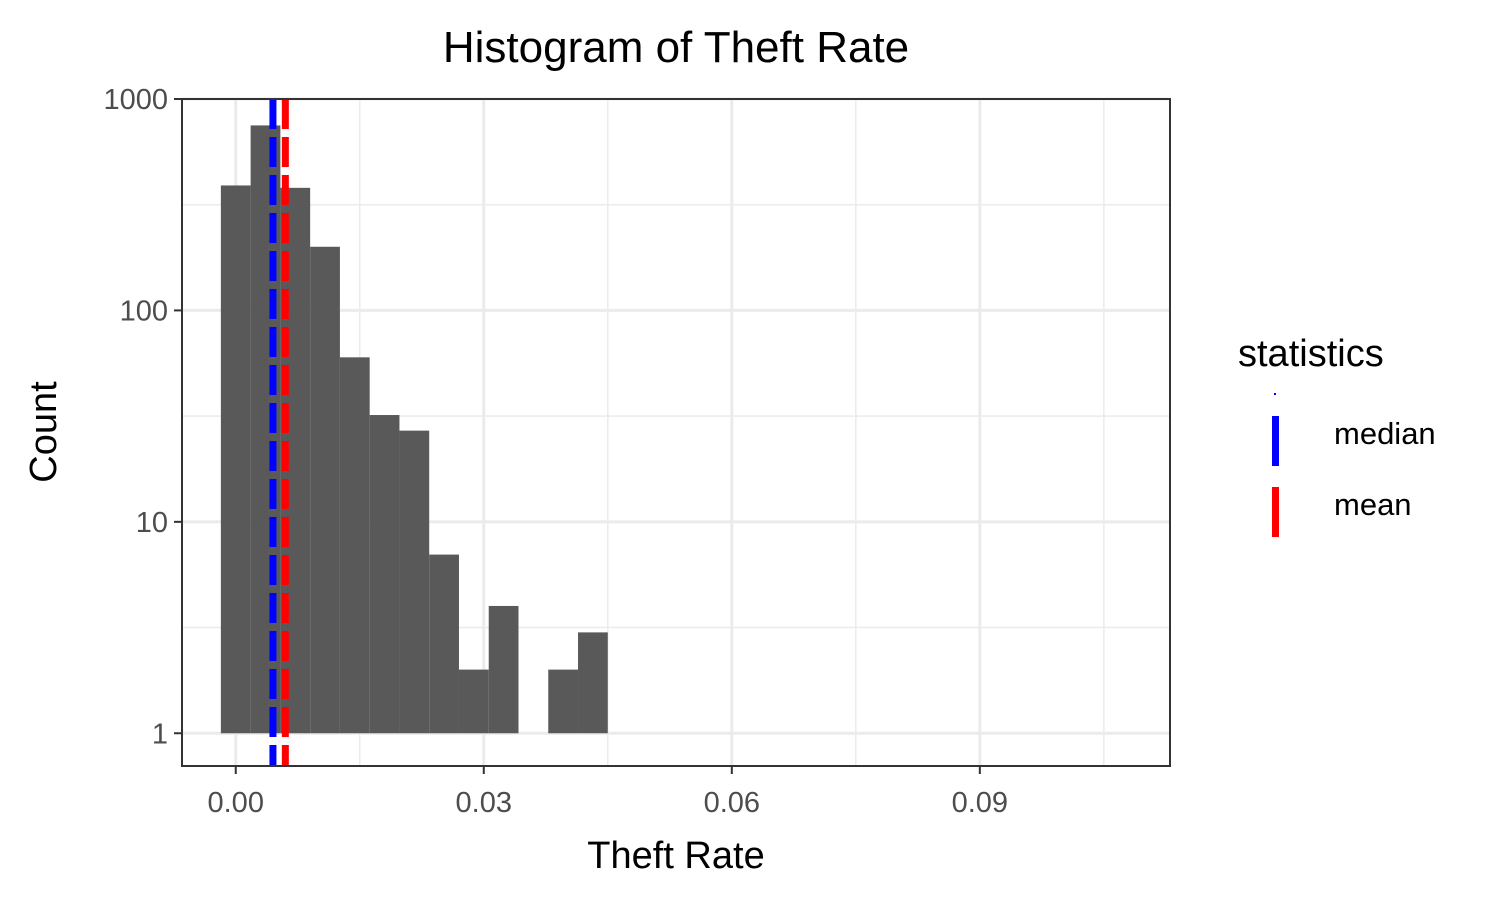  What do you see at coordinates (1373, 504) in the screenshot?
I see `legend-label-mean: mean` at bounding box center [1373, 504].